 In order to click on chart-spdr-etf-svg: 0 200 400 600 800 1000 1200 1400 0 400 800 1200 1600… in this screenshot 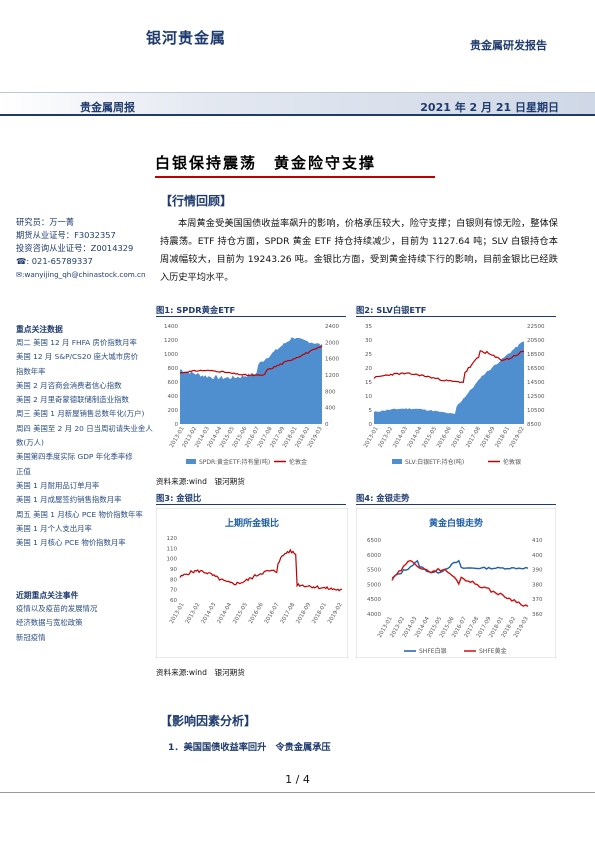, I will do `click(251, 395)`.